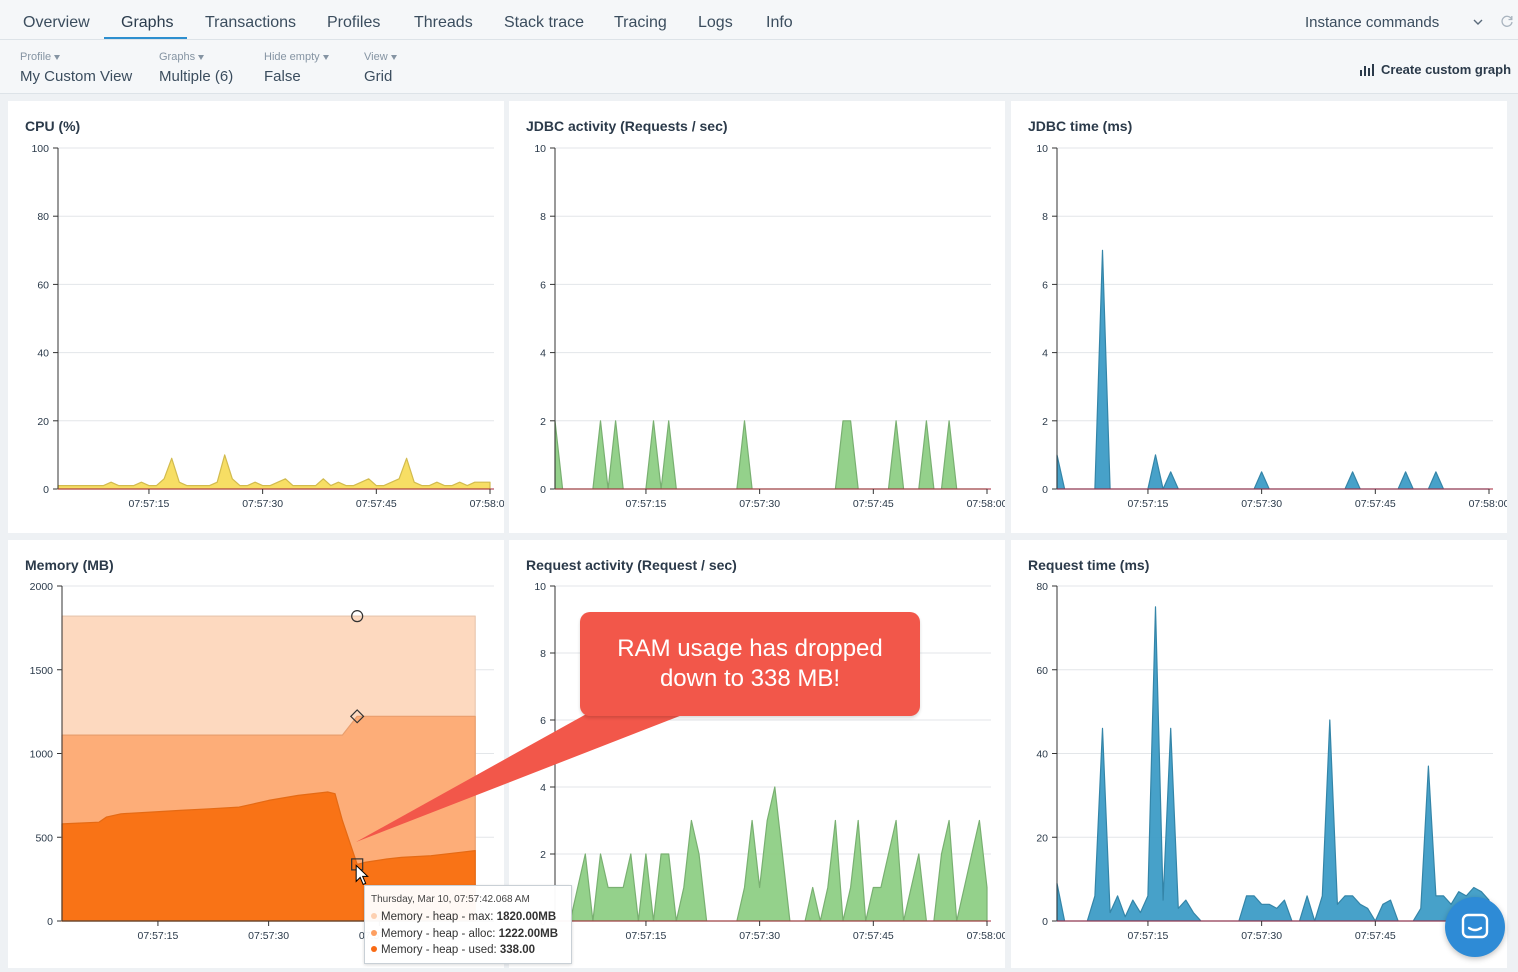 The width and height of the screenshot is (1518, 972). What do you see at coordinates (376, 57) in the screenshot?
I see `view-filter-label: View` at bounding box center [376, 57].